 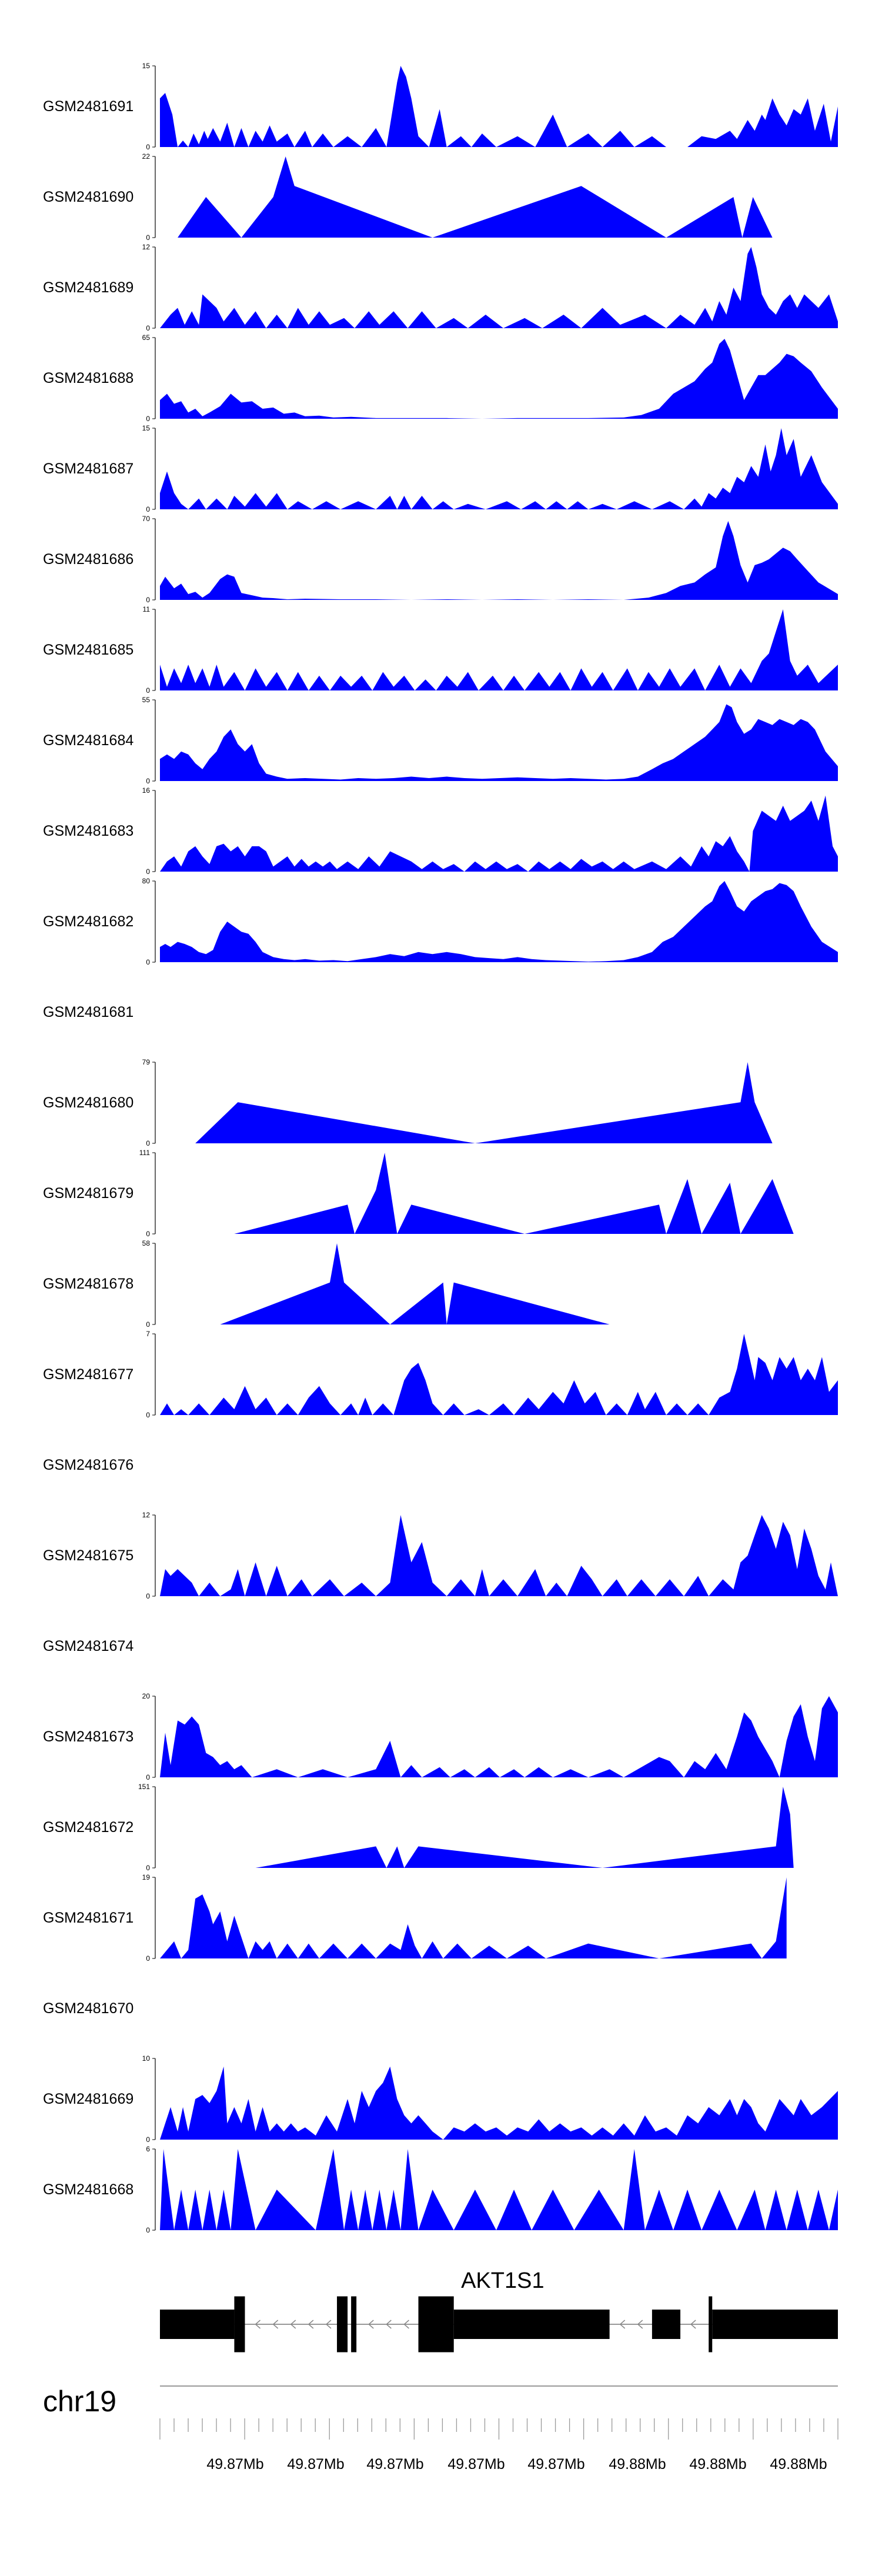 I want to click on track-GSM2481675: GSM2481675 12 0, so click(x=440, y=1555).